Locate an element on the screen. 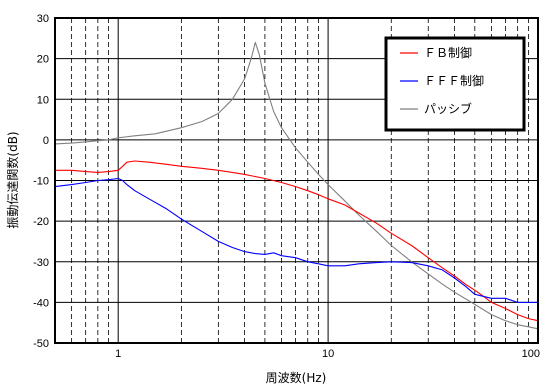  y-tick-label: -10 is located at coordinates (41, 182).